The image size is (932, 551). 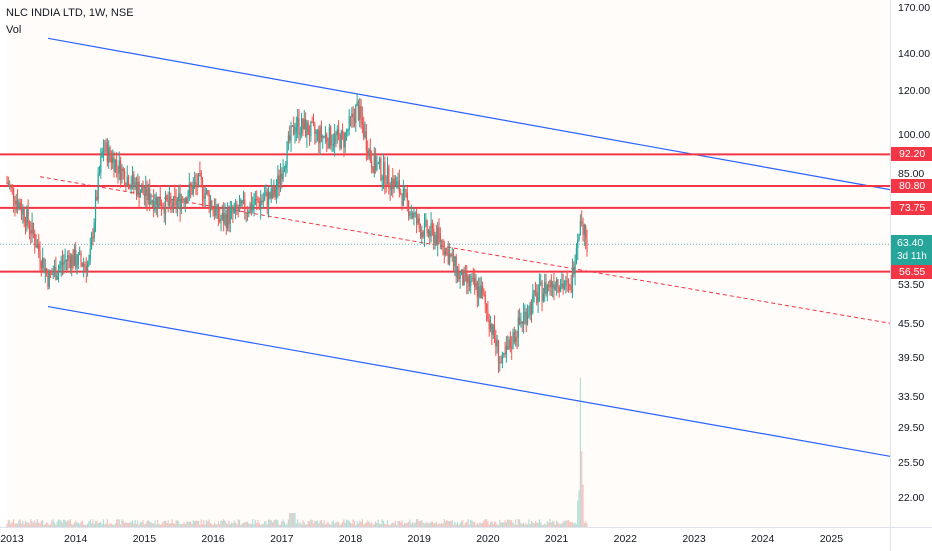 What do you see at coordinates (14, 30) in the screenshot?
I see `volume-legend: Vol` at bounding box center [14, 30].